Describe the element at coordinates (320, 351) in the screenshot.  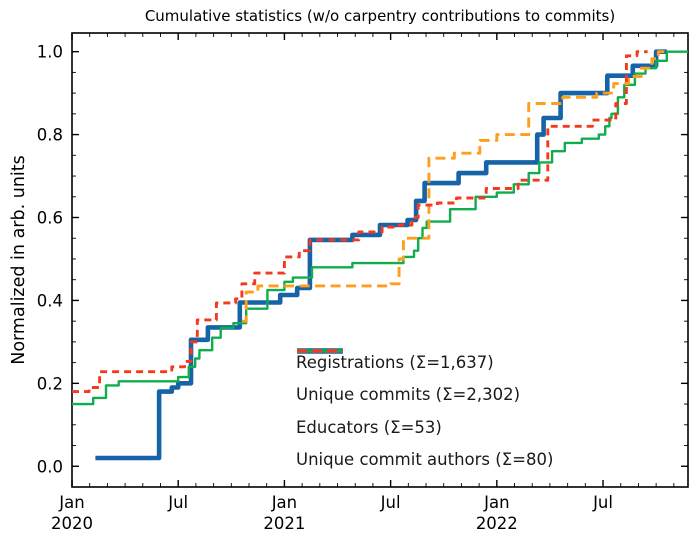
I see `unique-commit-authors-line-swatch` at that location.